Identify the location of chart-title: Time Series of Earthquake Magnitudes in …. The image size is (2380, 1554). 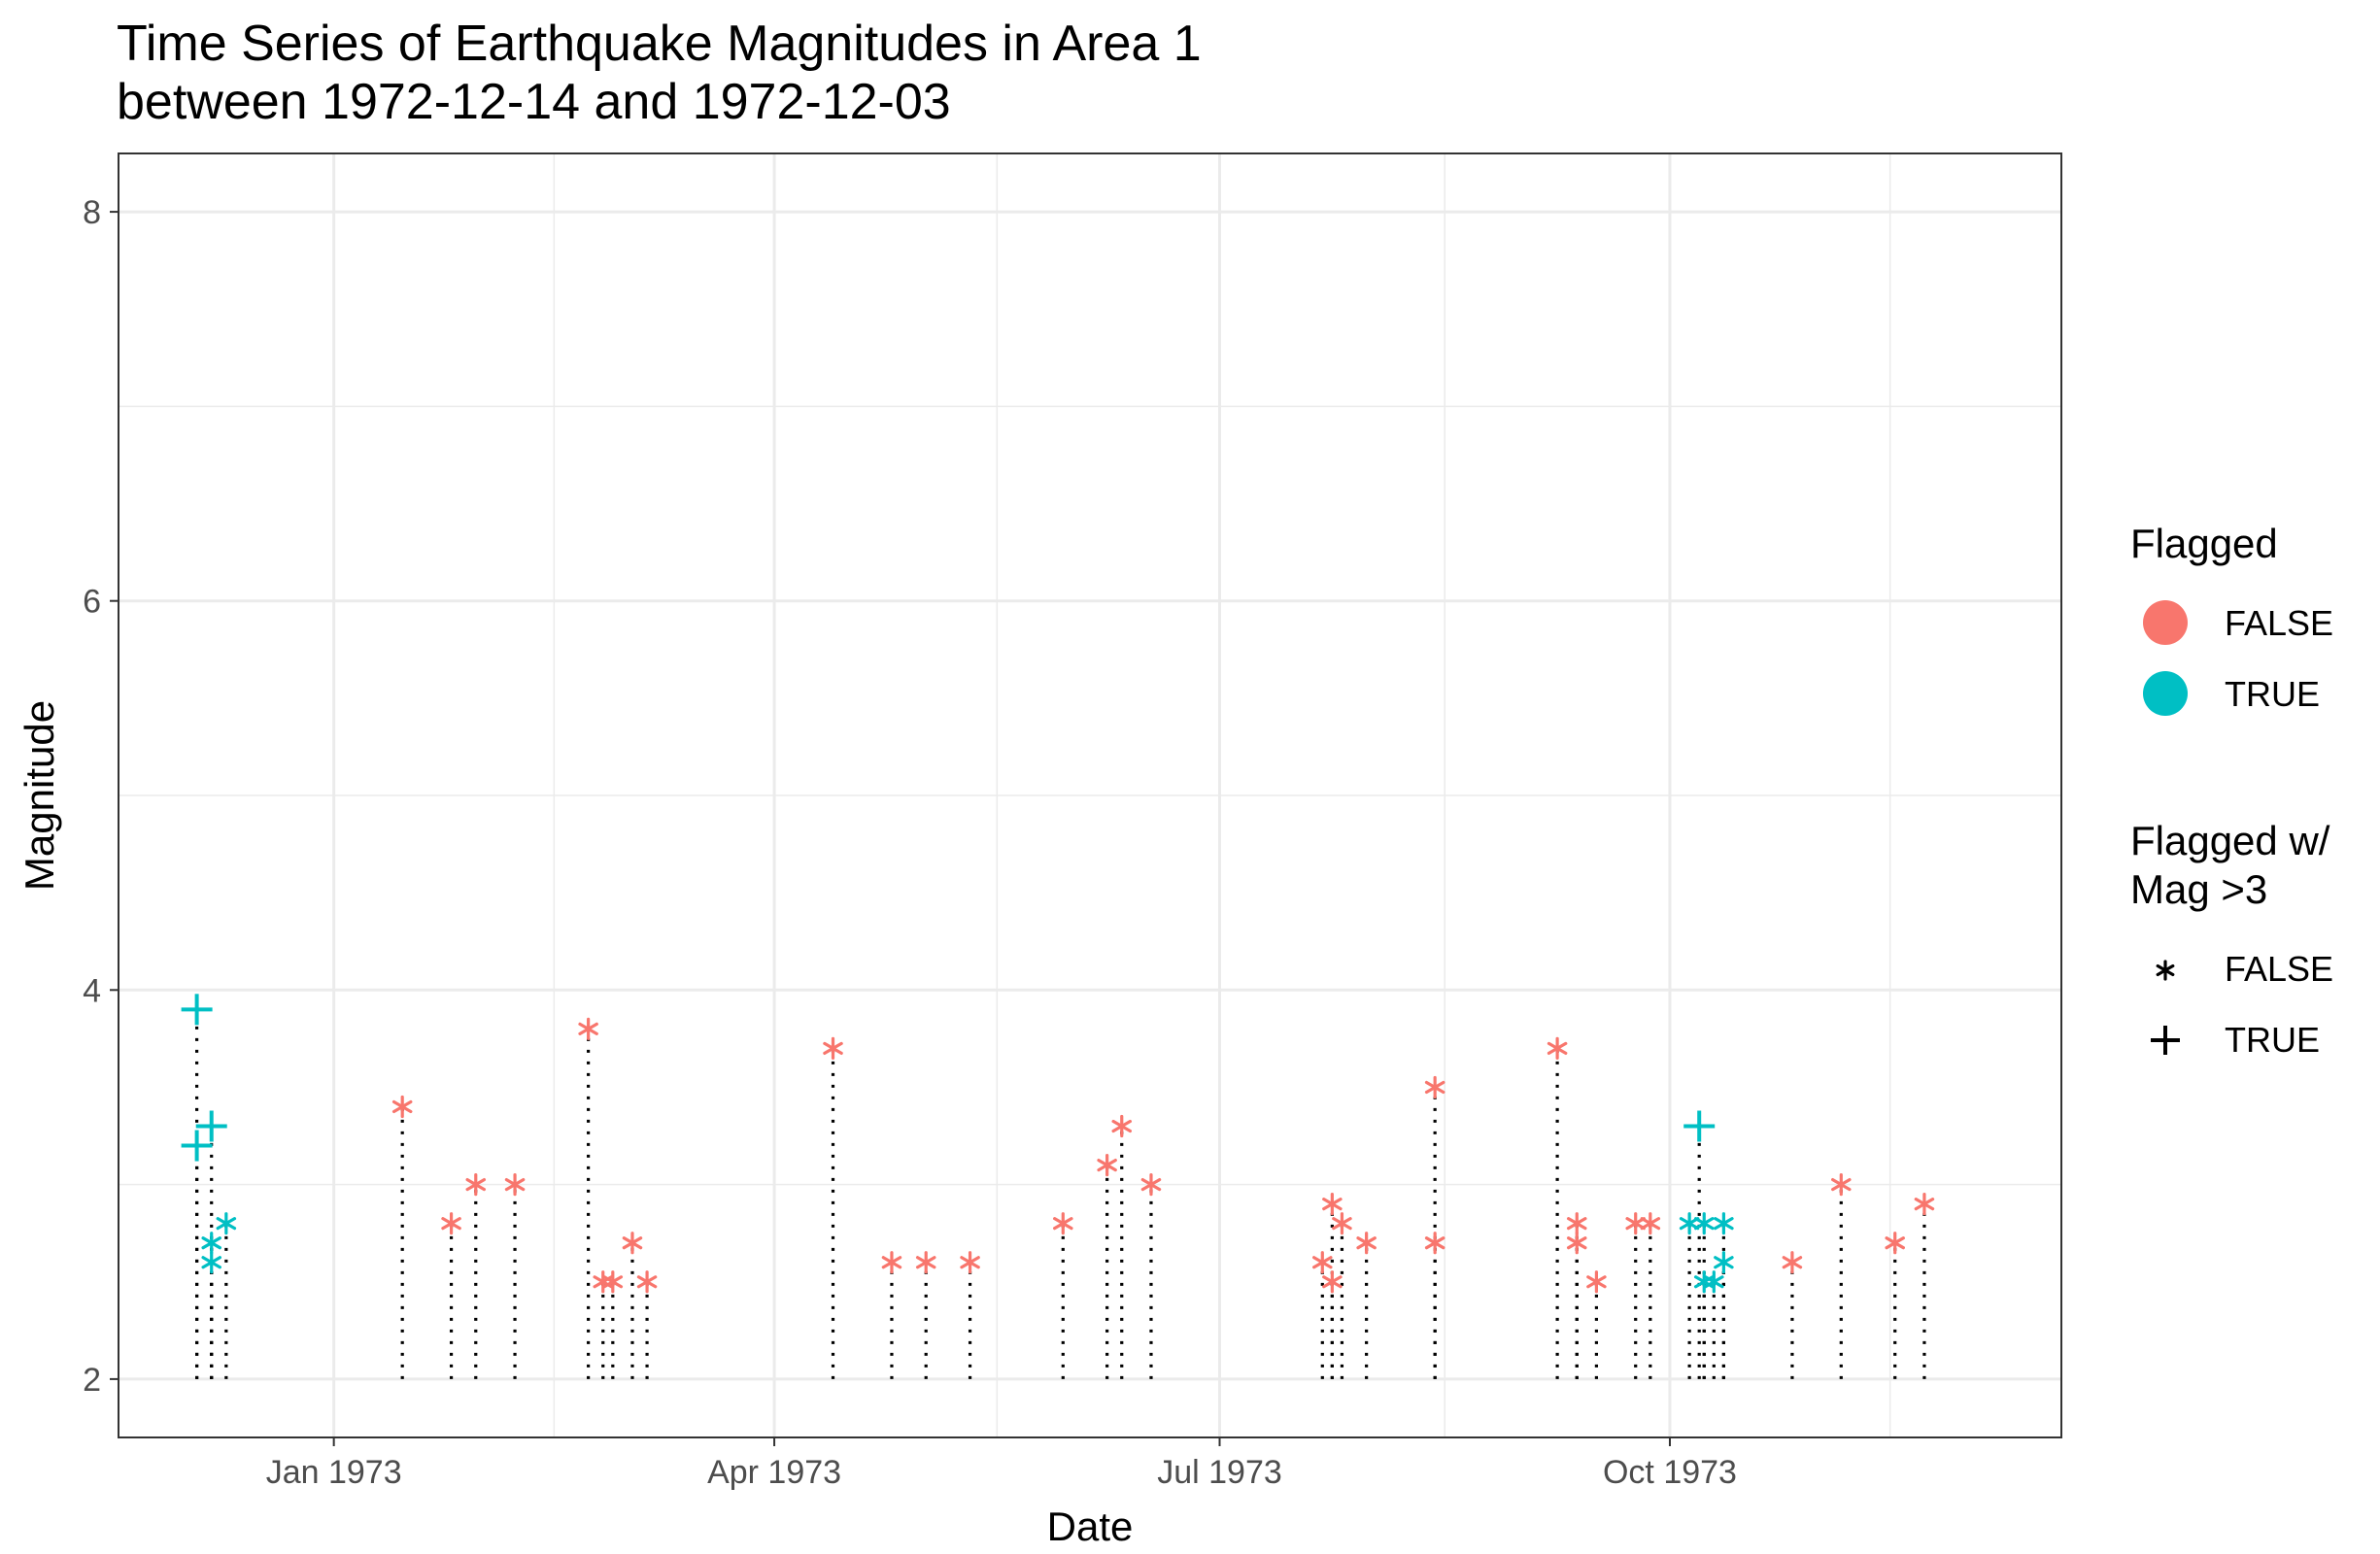
(659, 44).